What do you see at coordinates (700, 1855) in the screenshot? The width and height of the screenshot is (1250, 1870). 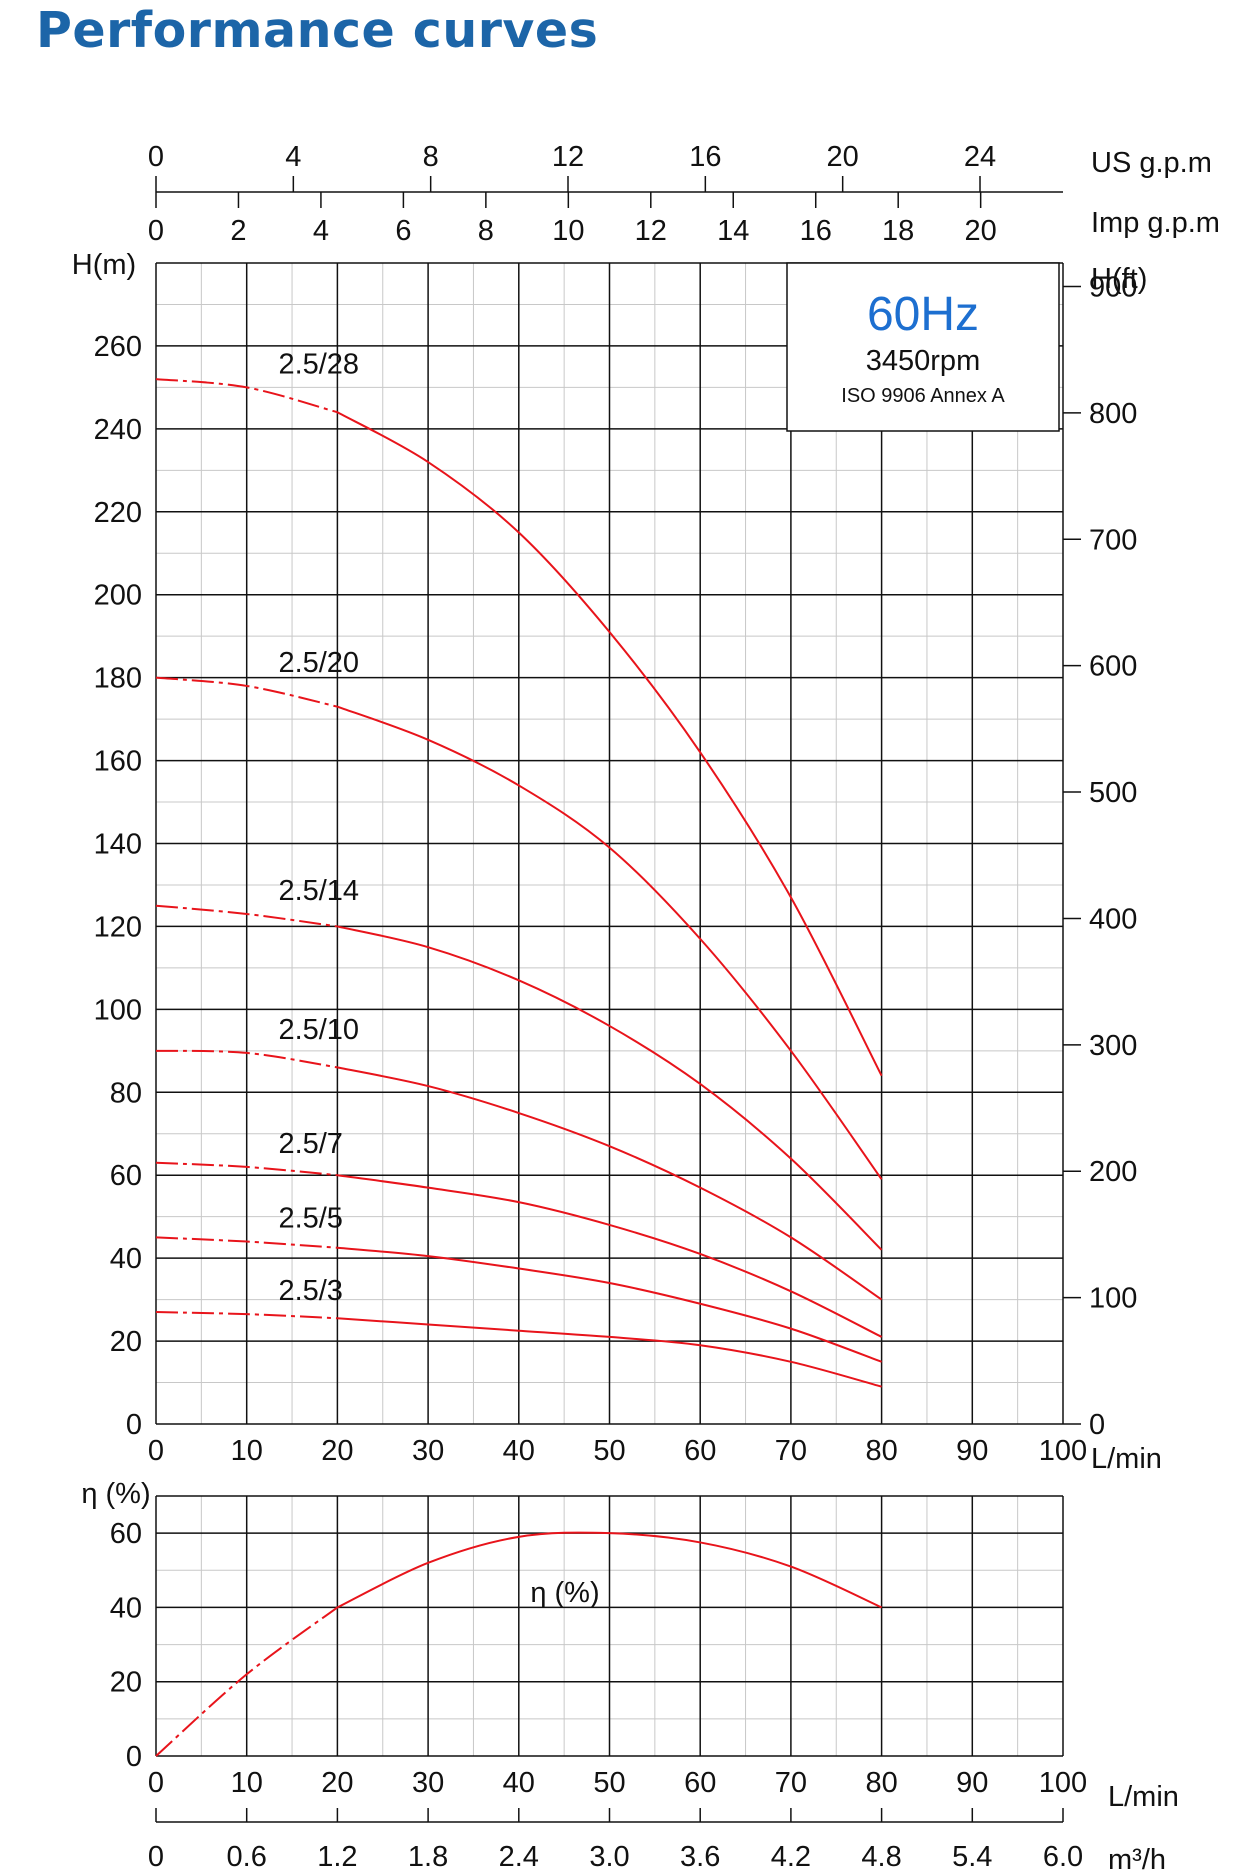 I see `m3h-tick-label: 3.6` at bounding box center [700, 1855].